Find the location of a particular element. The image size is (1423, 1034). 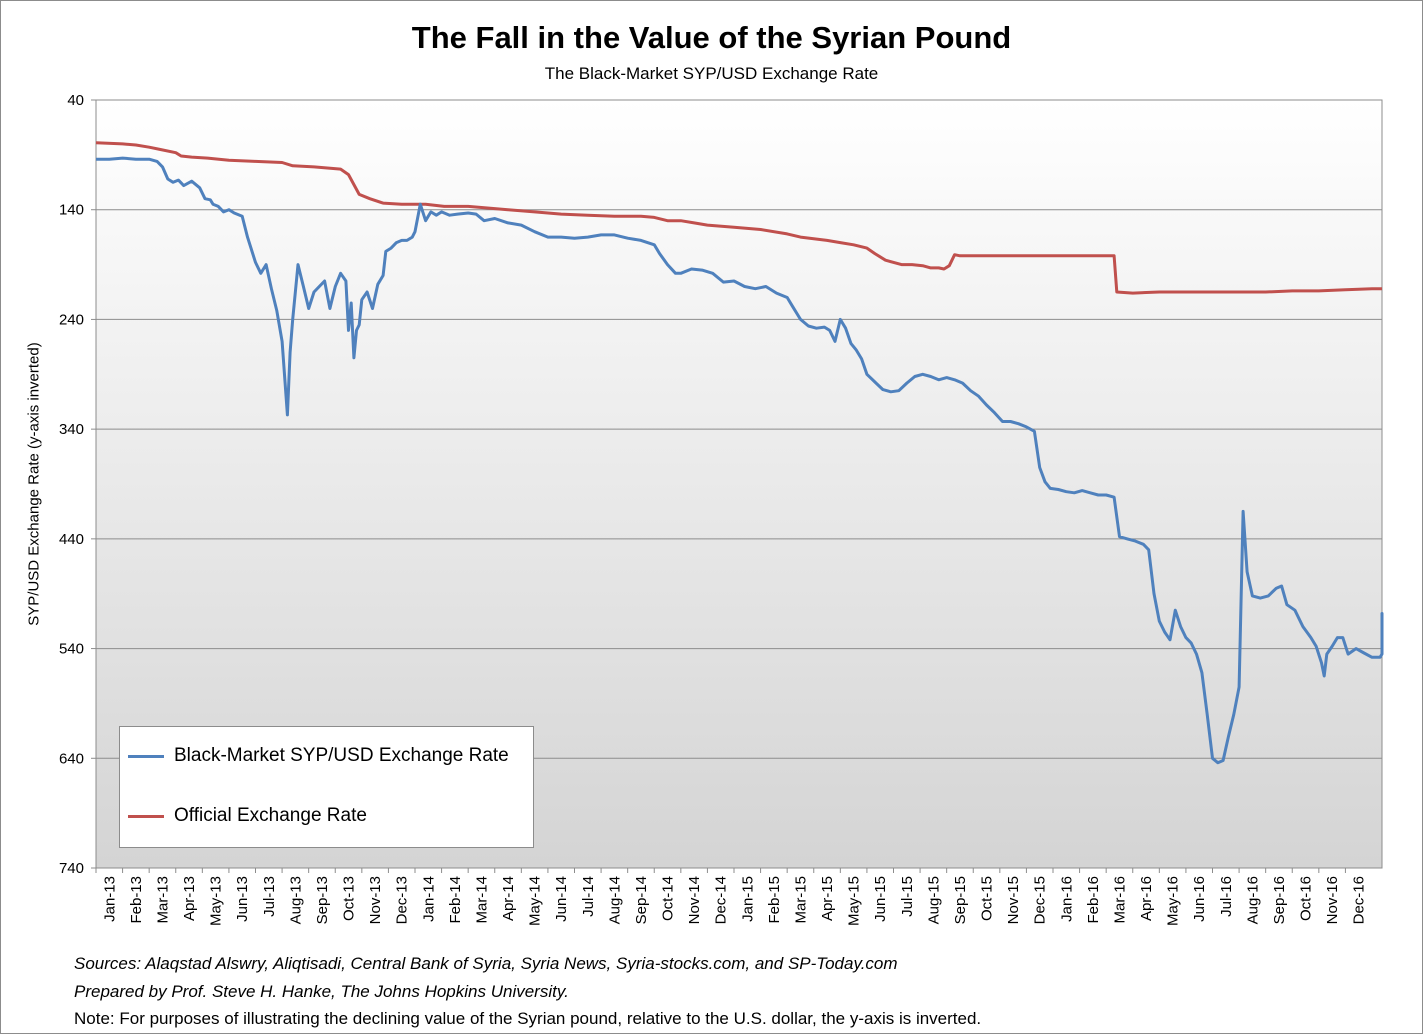

x-tick-label: Sep-15 is located at coordinates (960, 900).